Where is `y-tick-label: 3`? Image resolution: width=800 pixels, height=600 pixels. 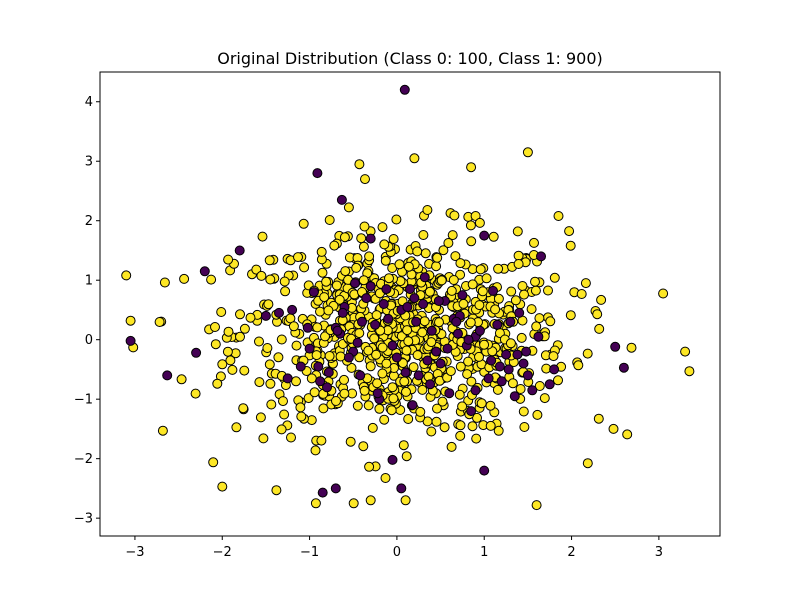 y-tick-label: 3 is located at coordinates (89, 162).